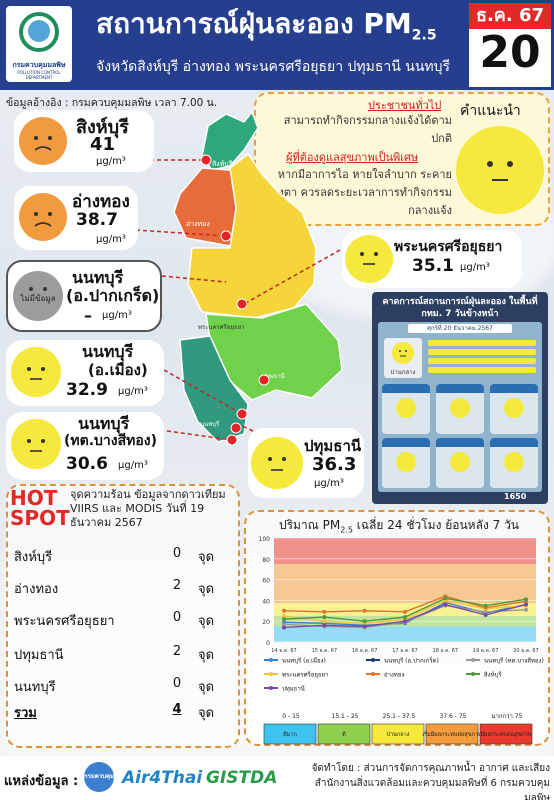  What do you see at coordinates (304, 661) in the screenshot?
I see `chart-legend-label: นนทบุรี (อ.เมือง)` at bounding box center [304, 661].